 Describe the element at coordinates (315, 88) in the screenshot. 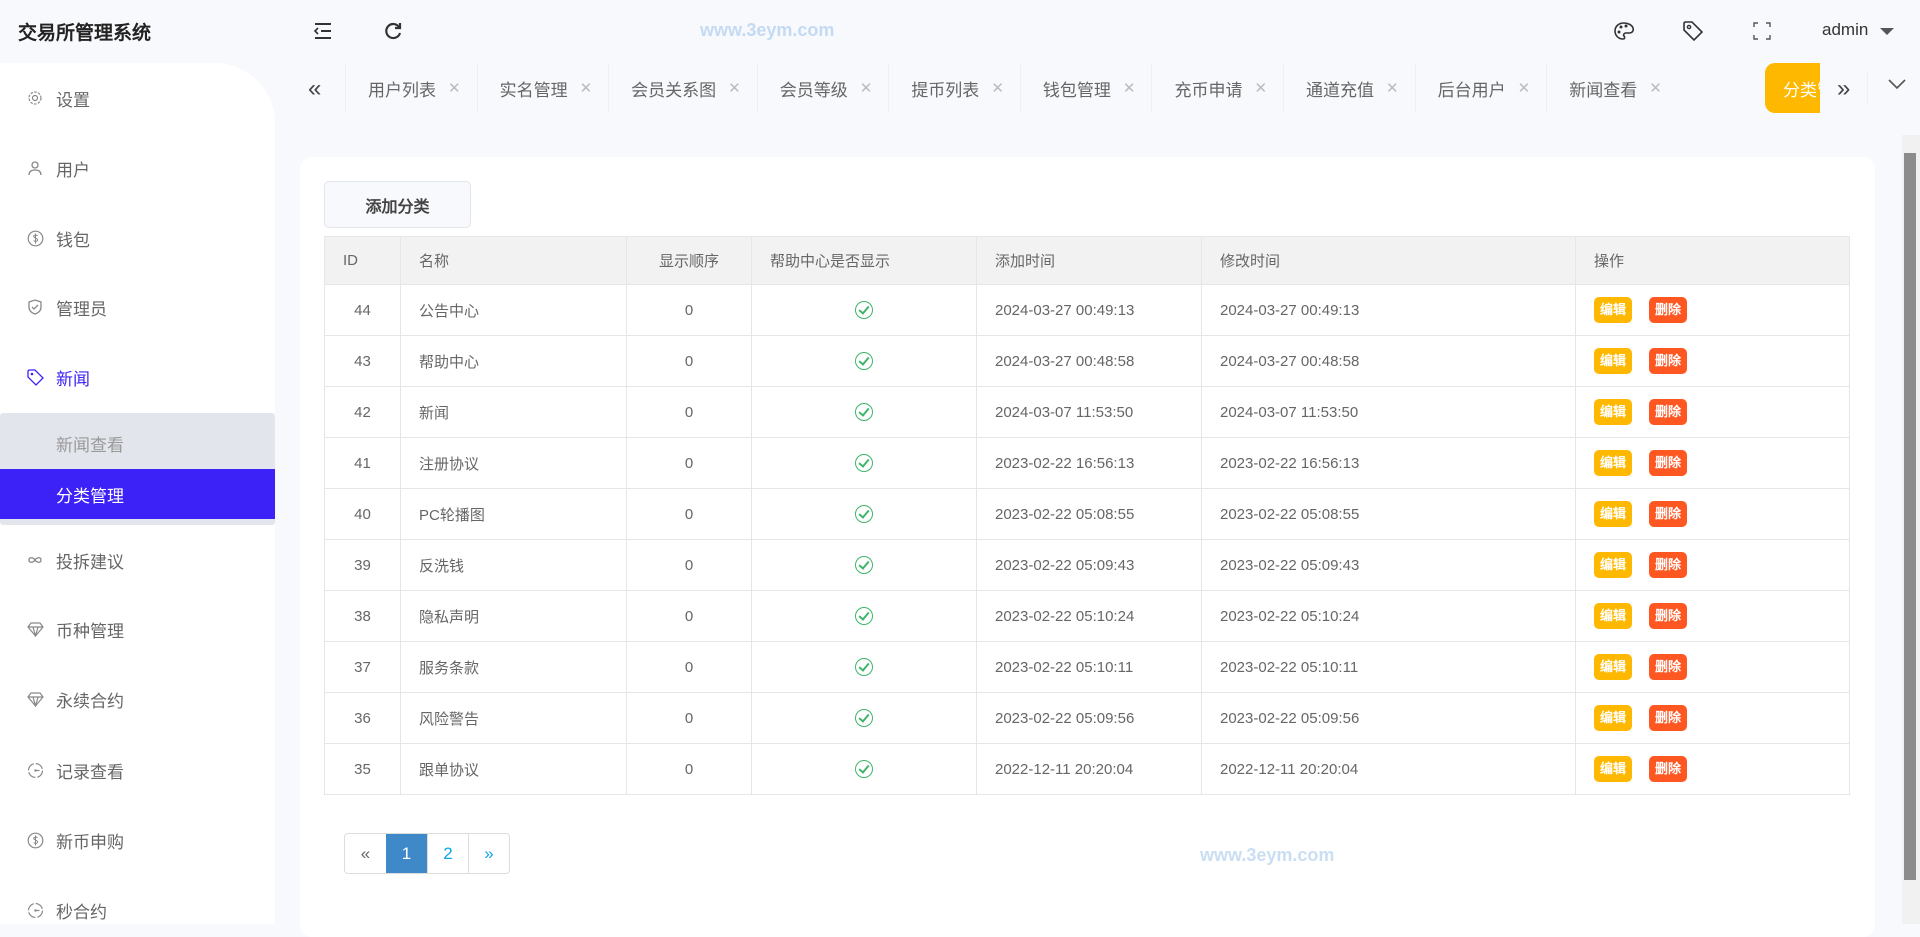

I see `tabs-scroll-left-icon: «` at that location.